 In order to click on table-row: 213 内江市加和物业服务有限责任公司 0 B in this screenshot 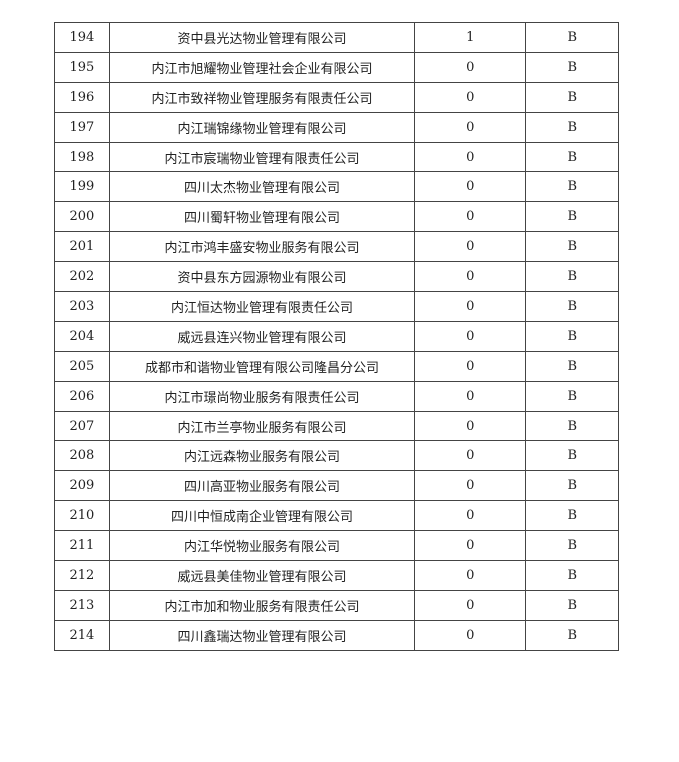, I will do `click(336, 605)`.